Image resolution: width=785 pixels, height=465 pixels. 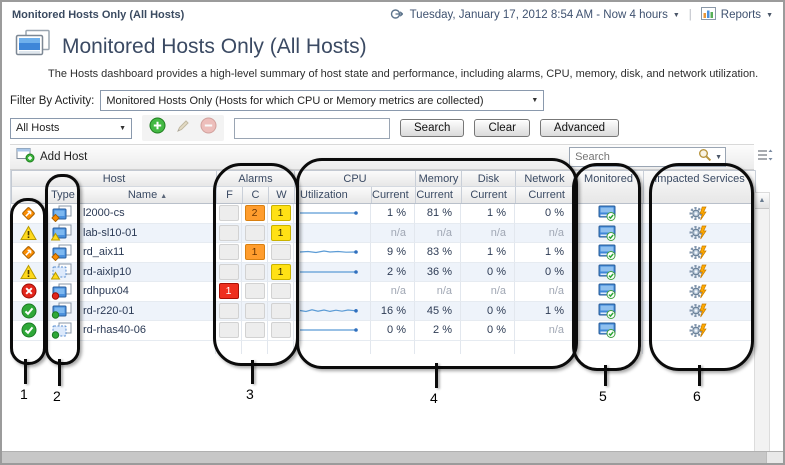 What do you see at coordinates (502, 128) in the screenshot?
I see `clear-button: Clear` at bounding box center [502, 128].